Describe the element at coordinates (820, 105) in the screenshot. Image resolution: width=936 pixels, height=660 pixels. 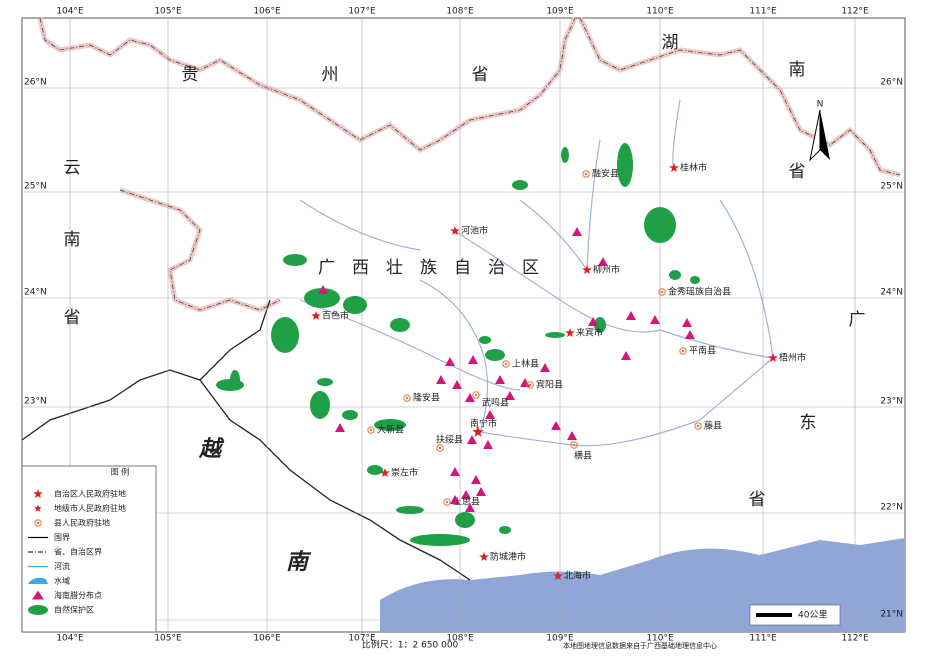
I see `north-label: N` at that location.